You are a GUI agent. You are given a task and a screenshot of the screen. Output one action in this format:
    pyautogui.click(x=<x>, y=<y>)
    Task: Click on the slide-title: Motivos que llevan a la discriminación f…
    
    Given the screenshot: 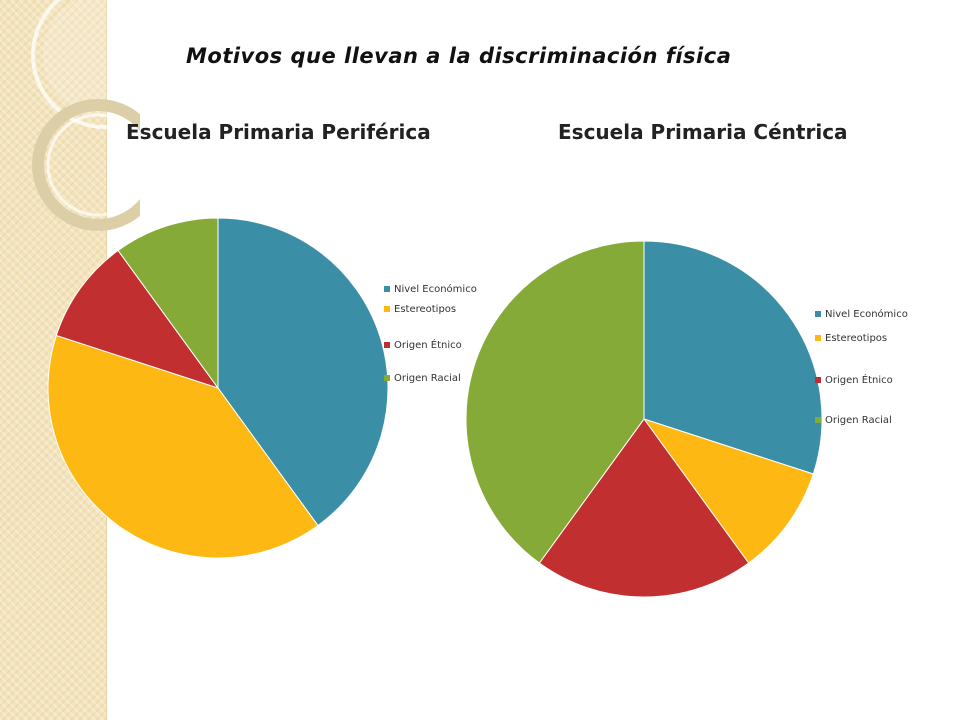 What is the action you would take?
    pyautogui.click(x=459, y=56)
    